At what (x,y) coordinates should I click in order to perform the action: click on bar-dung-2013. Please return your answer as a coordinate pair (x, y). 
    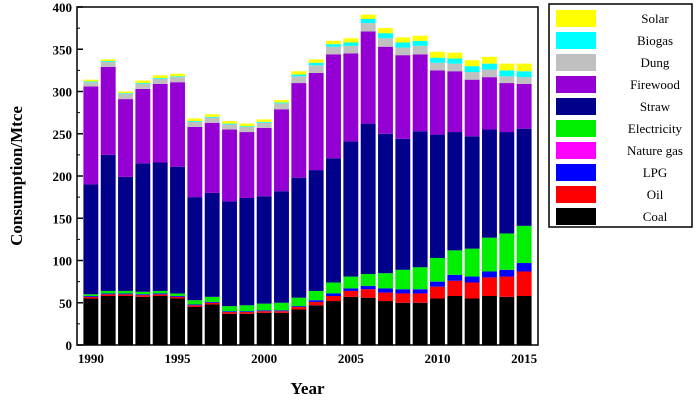
    Looking at the image, I should click on (489, 73).